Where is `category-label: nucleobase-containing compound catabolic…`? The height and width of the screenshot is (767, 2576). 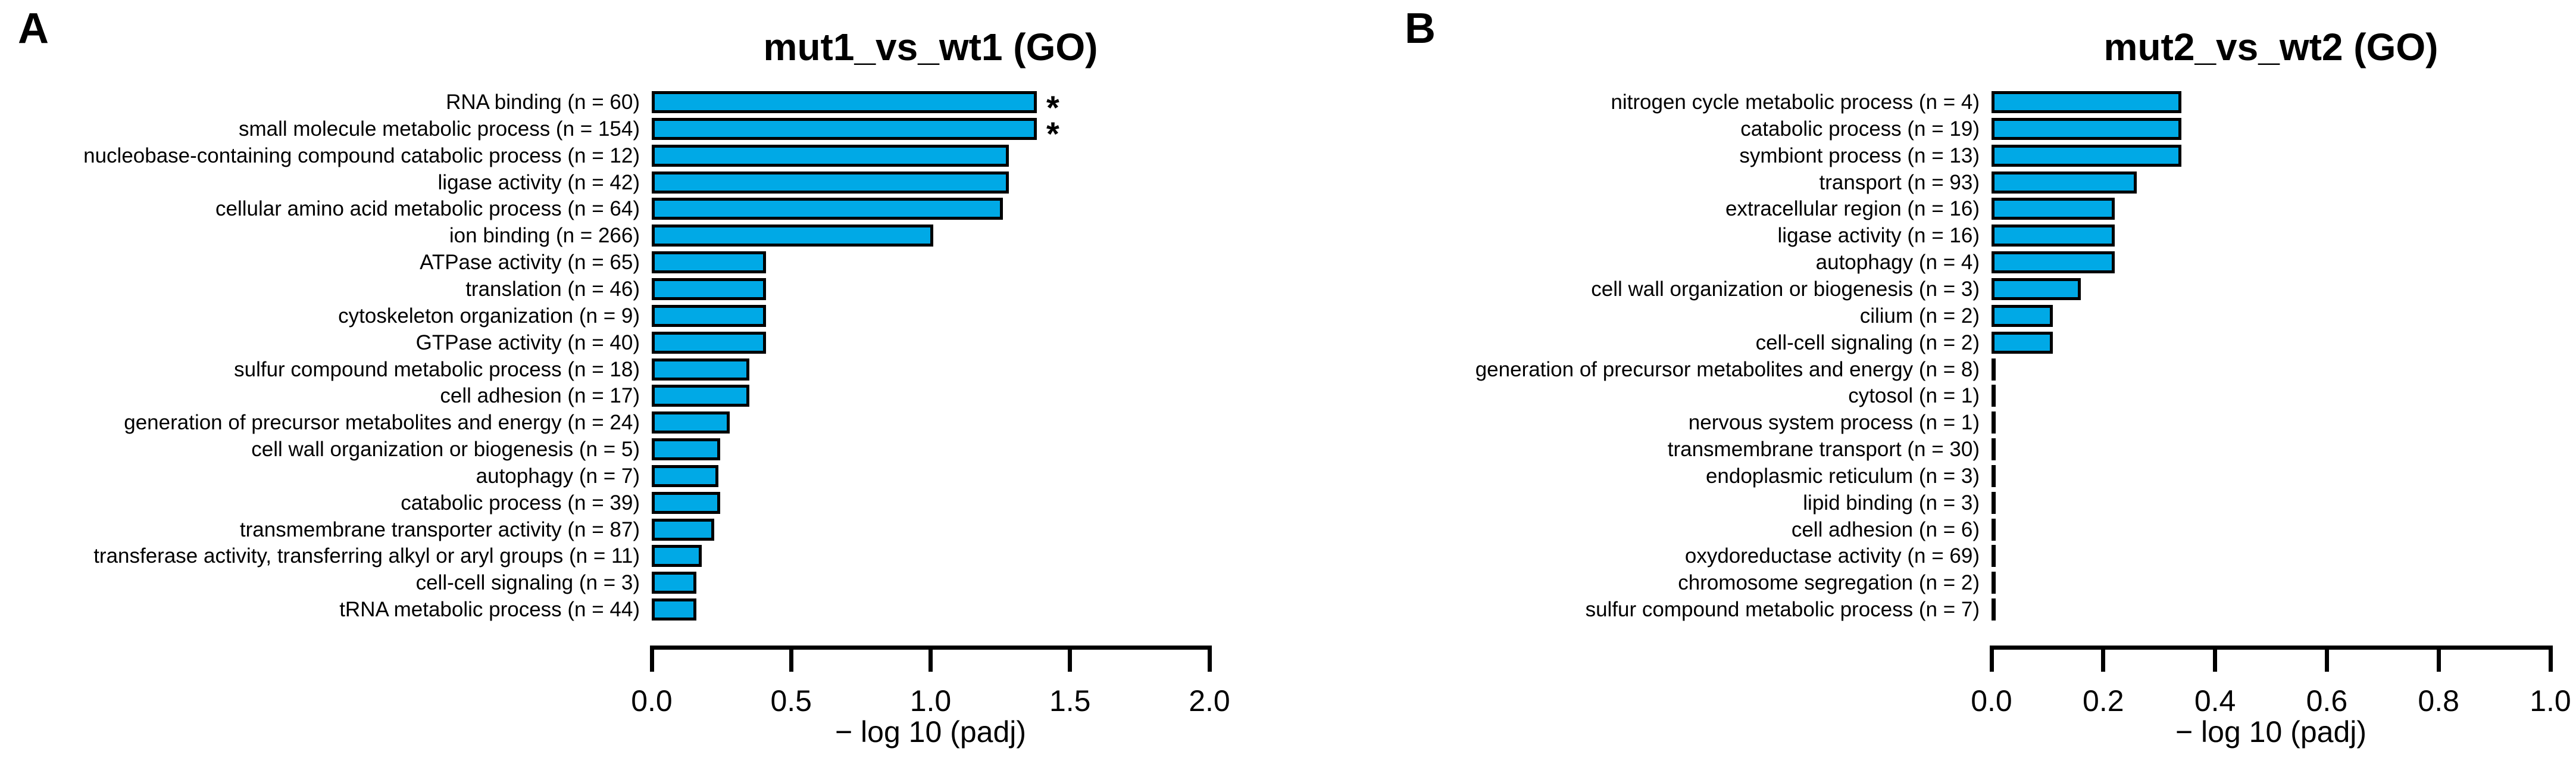 category-label: nucleobase-containing compound catabolic… is located at coordinates (361, 156).